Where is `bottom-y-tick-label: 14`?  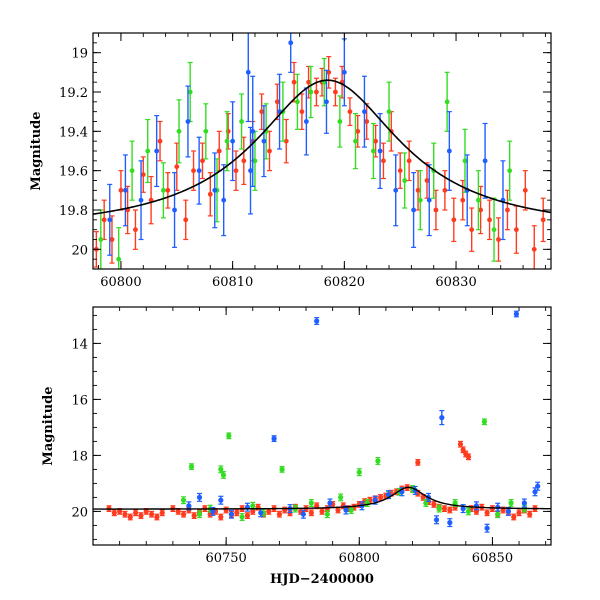
bottom-y-tick-label: 14 is located at coordinates (79, 344).